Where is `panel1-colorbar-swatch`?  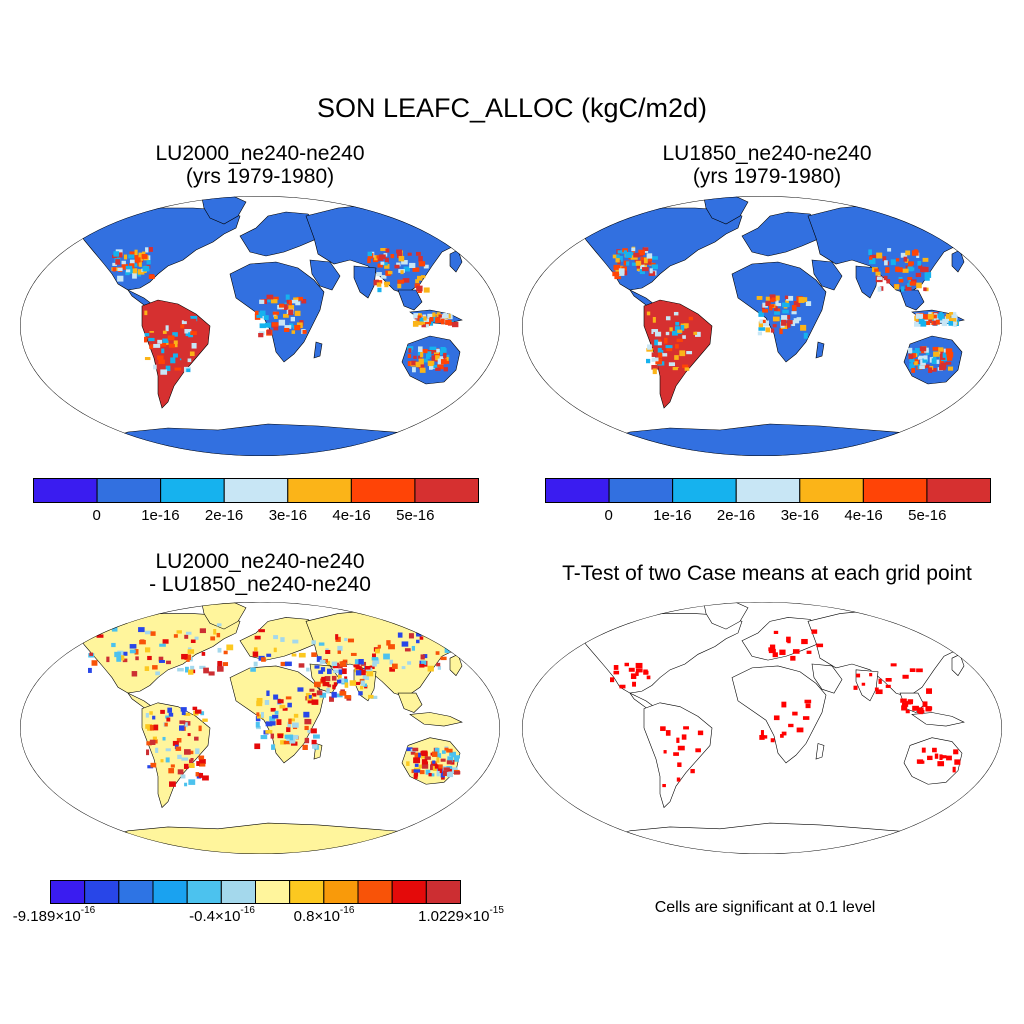 panel1-colorbar-swatch is located at coordinates (65, 490).